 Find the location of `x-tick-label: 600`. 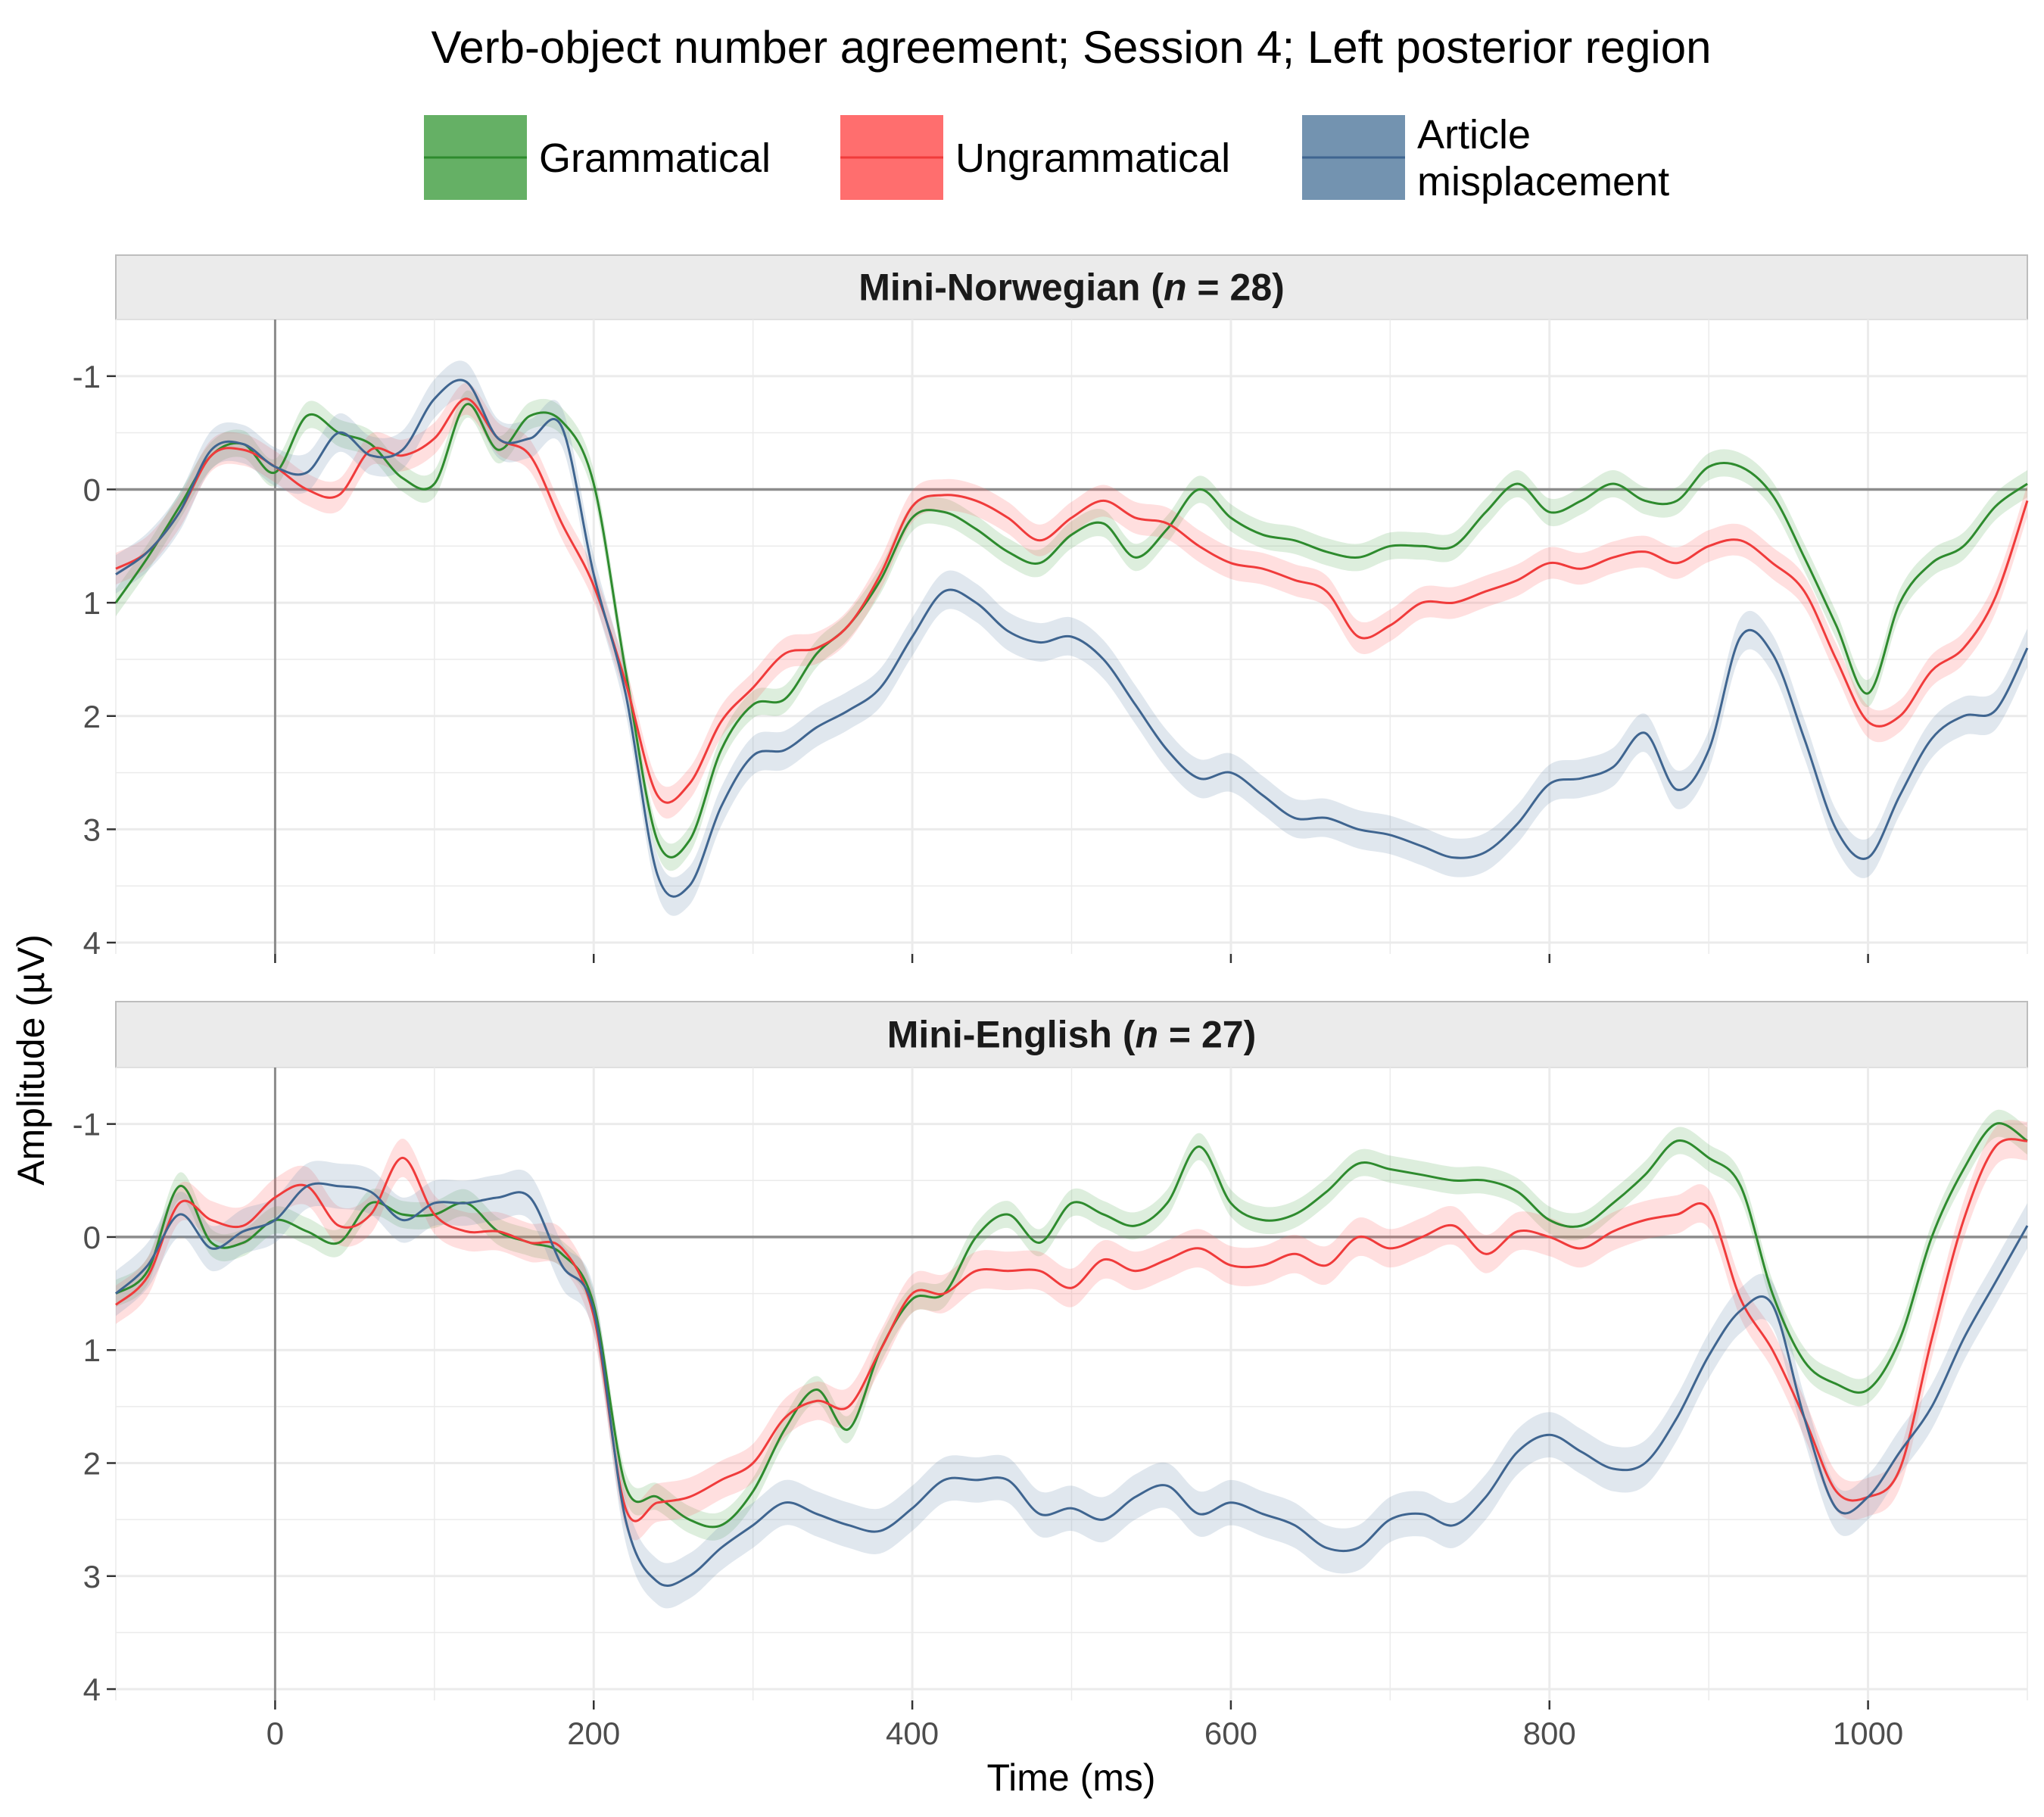

x-tick-label: 600 is located at coordinates (1230, 1733).